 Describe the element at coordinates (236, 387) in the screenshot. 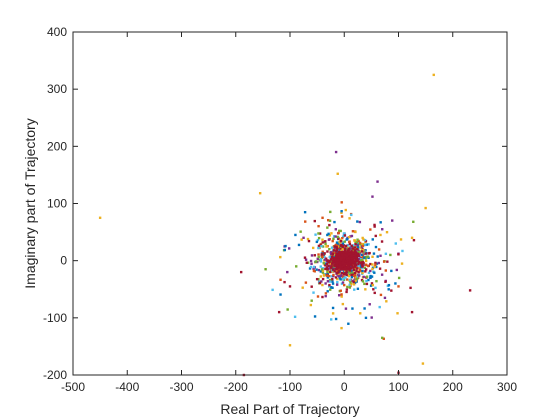

I see `x-tick-label: -200` at that location.